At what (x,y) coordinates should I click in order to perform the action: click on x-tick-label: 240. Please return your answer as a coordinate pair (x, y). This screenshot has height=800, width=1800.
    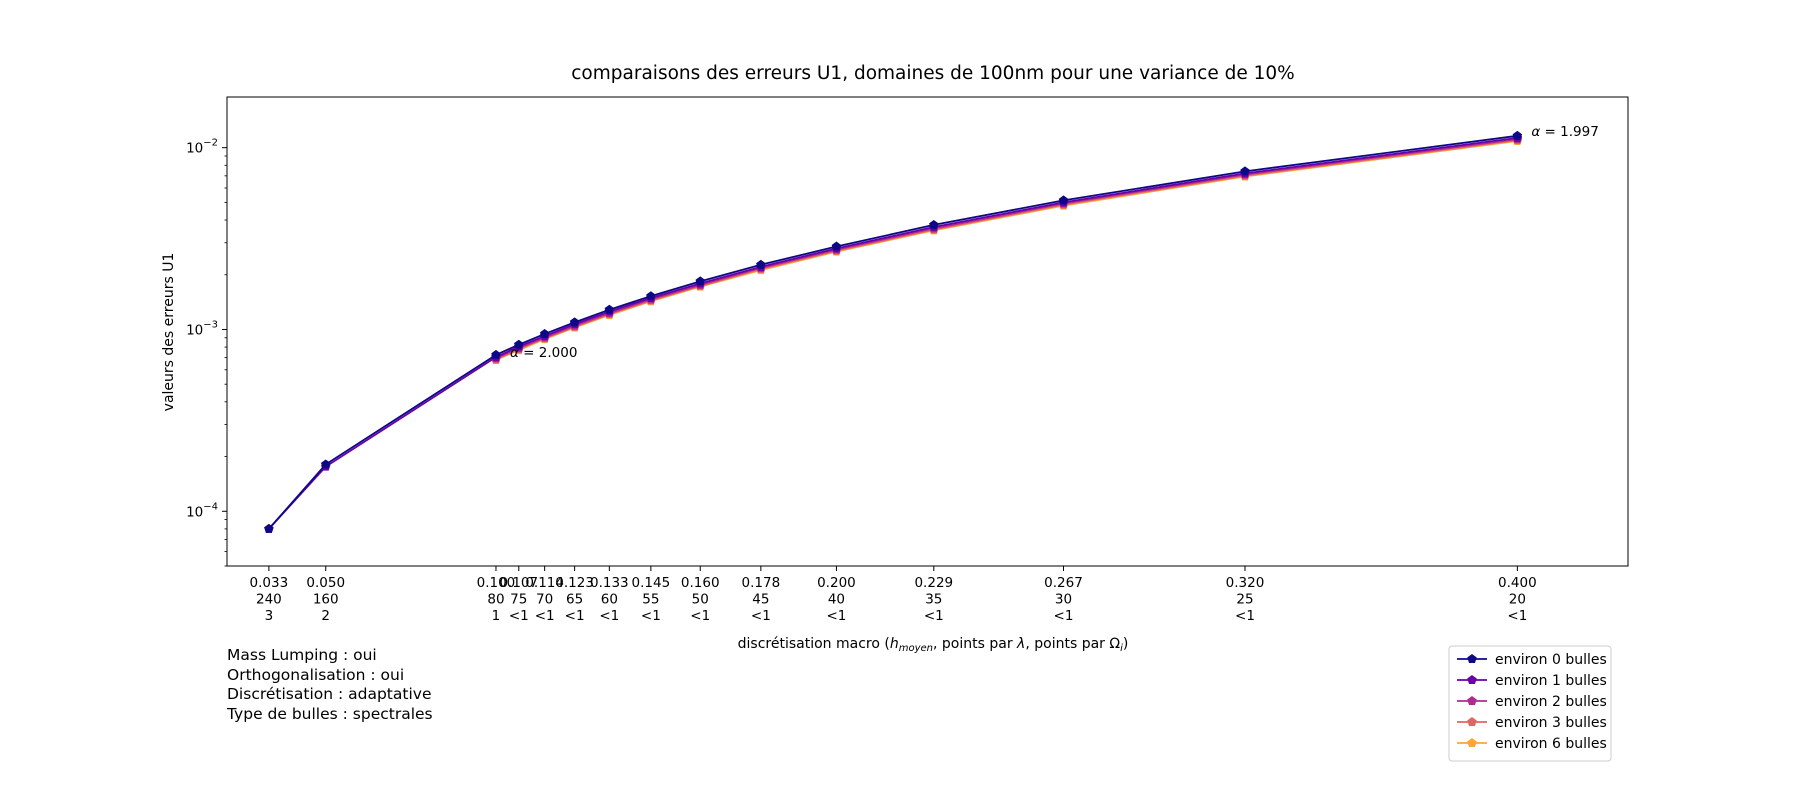
    Looking at the image, I should click on (269, 600).